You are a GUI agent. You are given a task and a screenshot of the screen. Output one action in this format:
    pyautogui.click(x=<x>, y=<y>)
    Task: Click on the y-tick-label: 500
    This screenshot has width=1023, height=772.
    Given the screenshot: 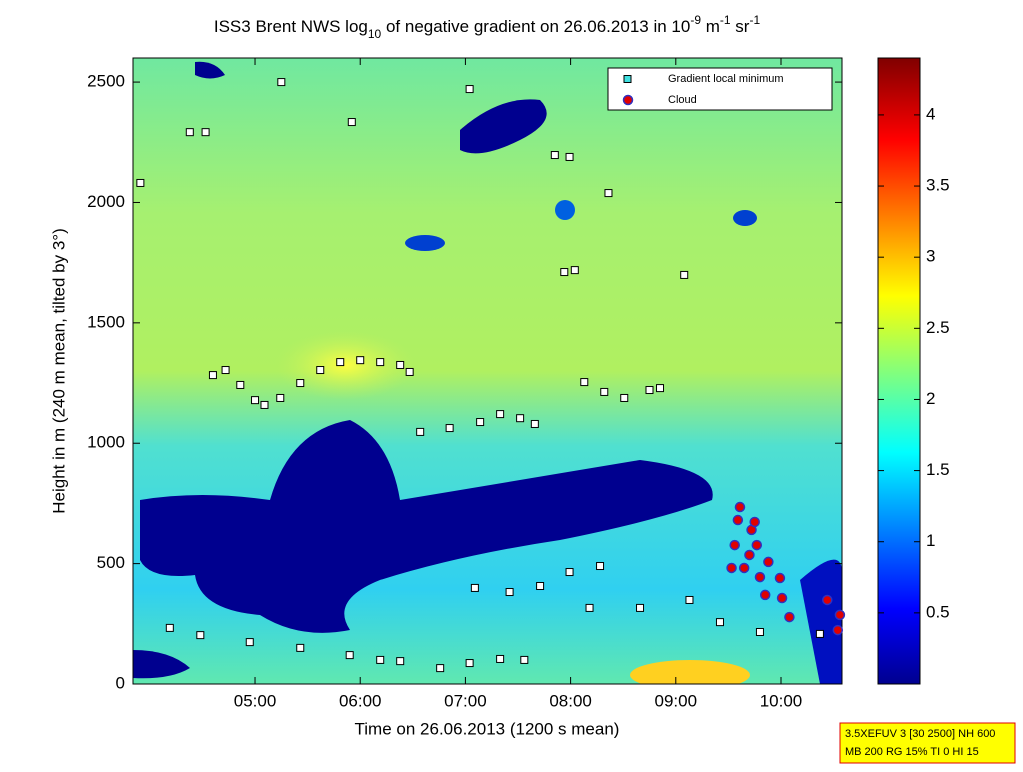 What is the action you would take?
    pyautogui.click(x=111, y=562)
    